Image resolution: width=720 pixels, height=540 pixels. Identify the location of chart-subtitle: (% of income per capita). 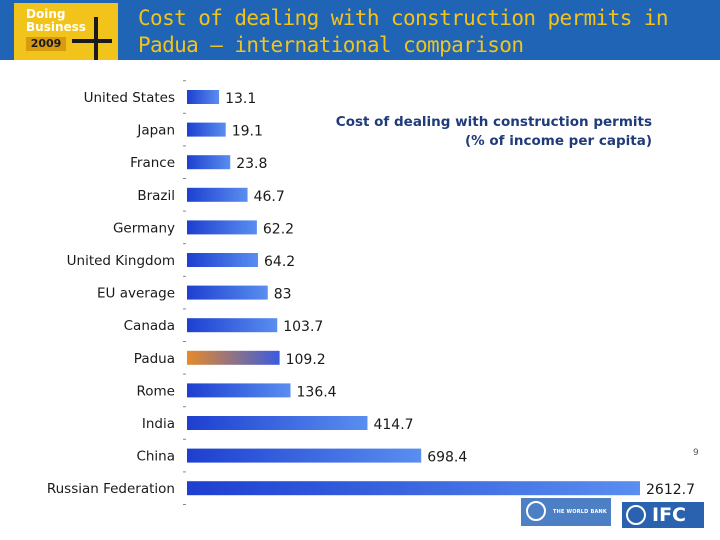
(558, 141).